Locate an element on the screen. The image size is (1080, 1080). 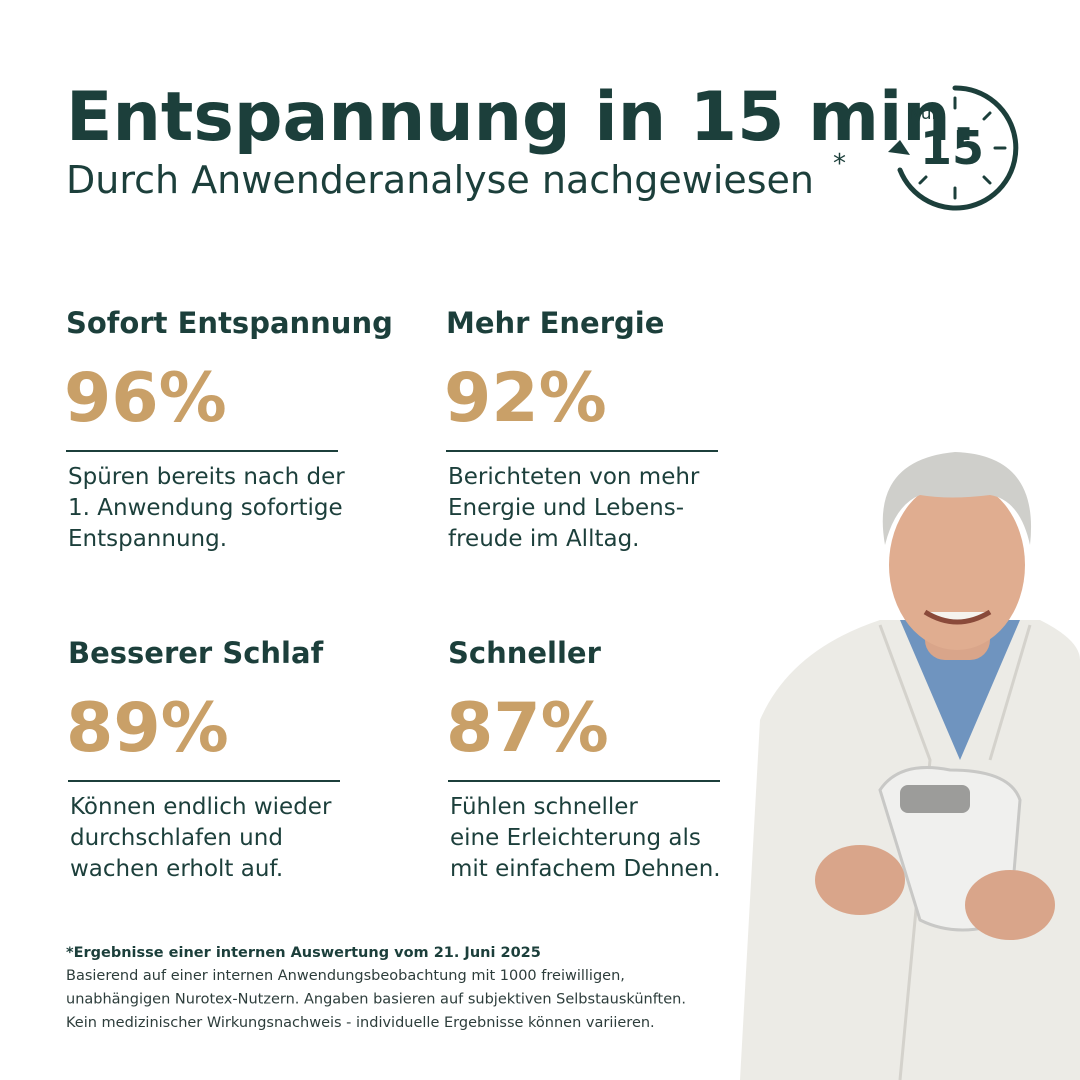
stat-heading: Mehr Energie is located at coordinates (555, 323).